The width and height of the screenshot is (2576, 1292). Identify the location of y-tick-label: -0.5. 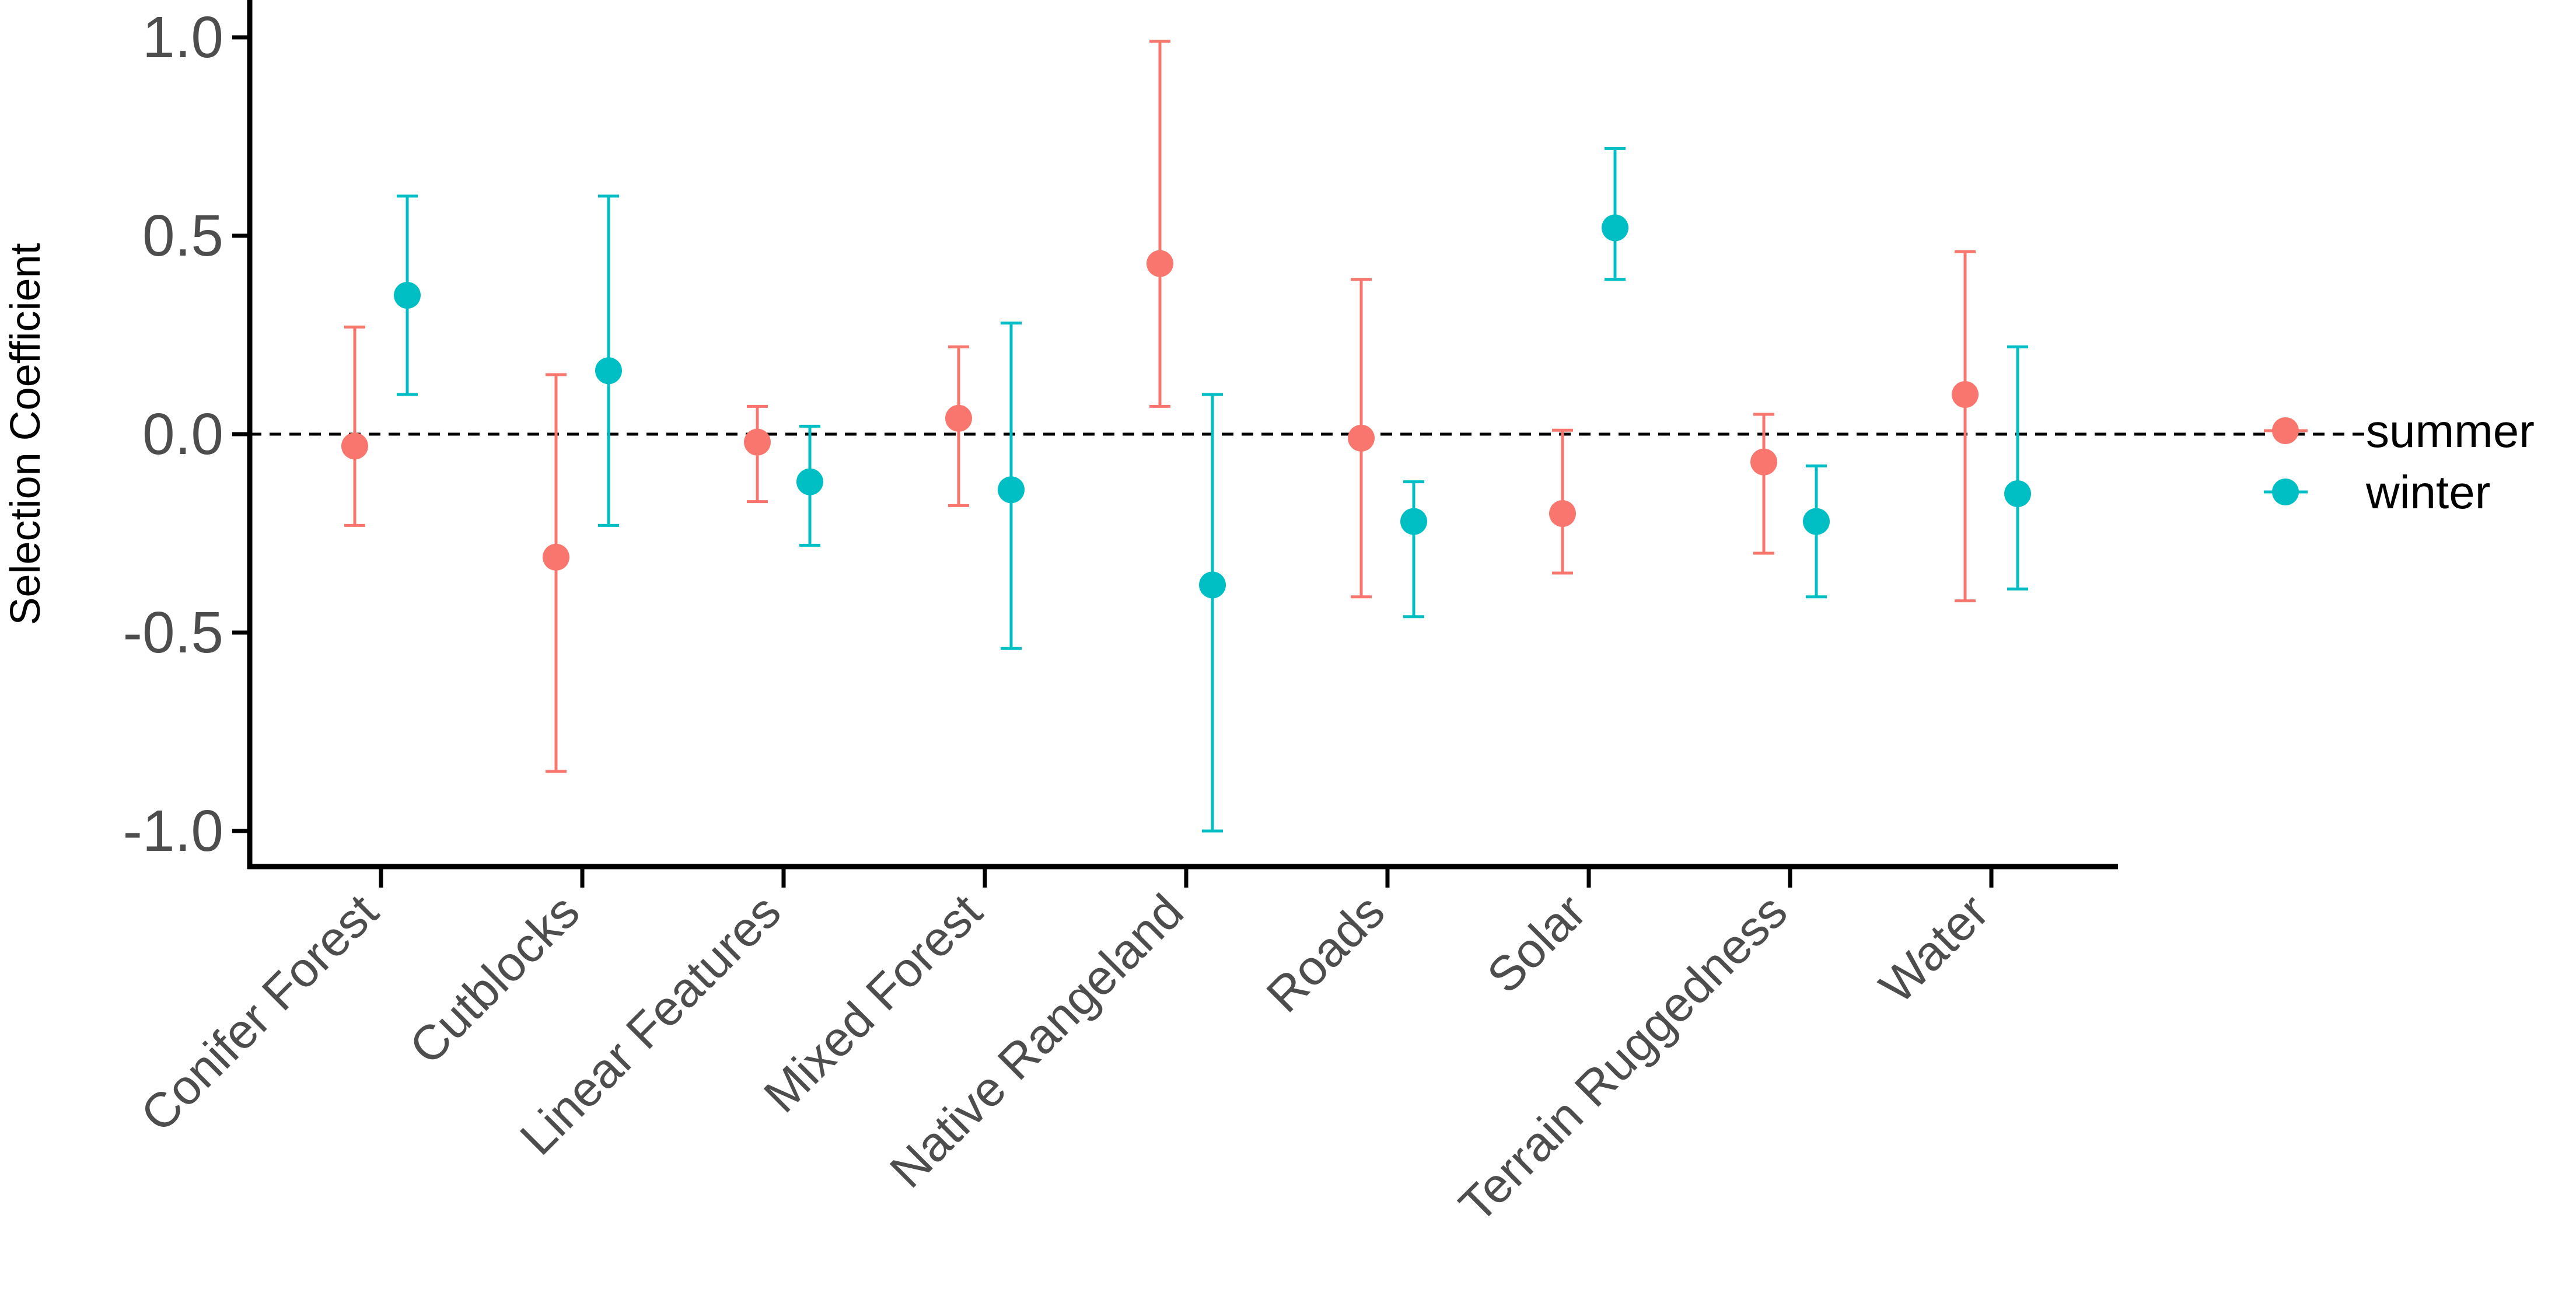
(173, 632).